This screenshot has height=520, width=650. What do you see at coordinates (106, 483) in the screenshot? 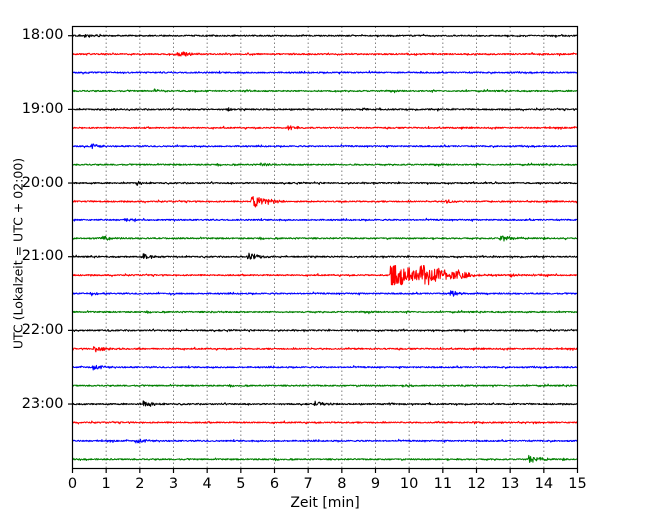
I see `x-tick-1: 1` at bounding box center [106, 483].